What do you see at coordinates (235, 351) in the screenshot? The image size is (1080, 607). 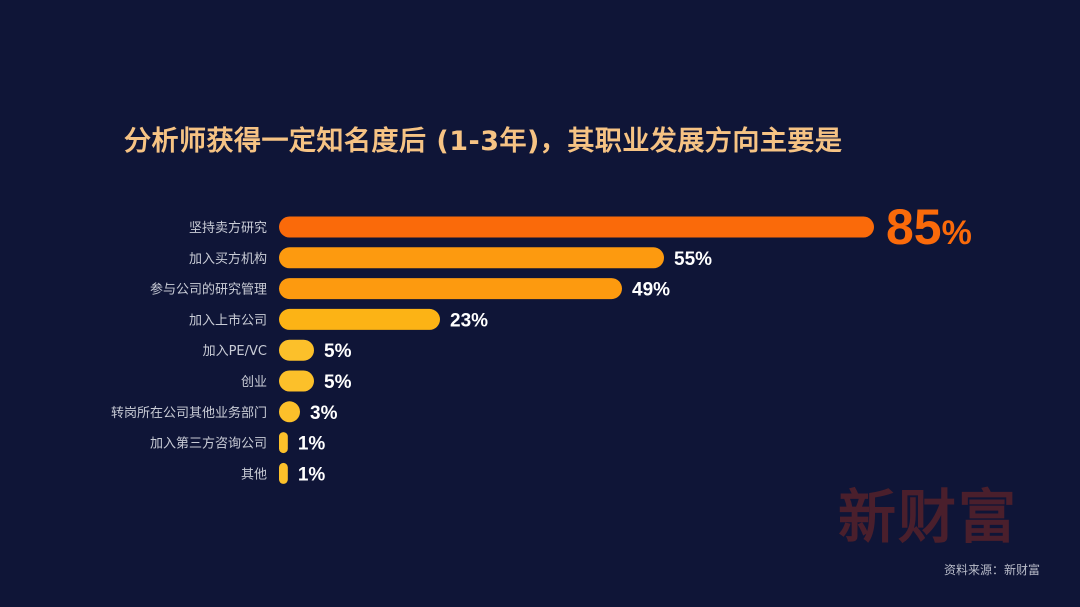 I see `category-label: 加入PE/VC` at bounding box center [235, 351].